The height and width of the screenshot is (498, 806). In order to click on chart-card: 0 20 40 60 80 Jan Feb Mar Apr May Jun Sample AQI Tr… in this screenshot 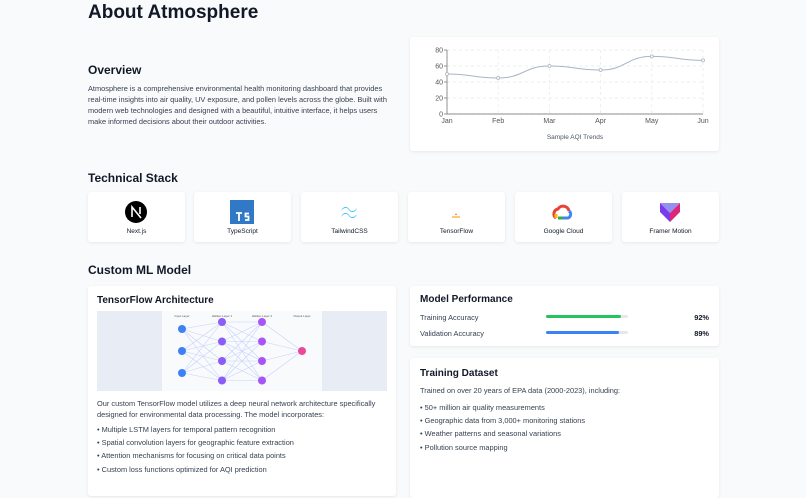, I will do `click(564, 94)`.